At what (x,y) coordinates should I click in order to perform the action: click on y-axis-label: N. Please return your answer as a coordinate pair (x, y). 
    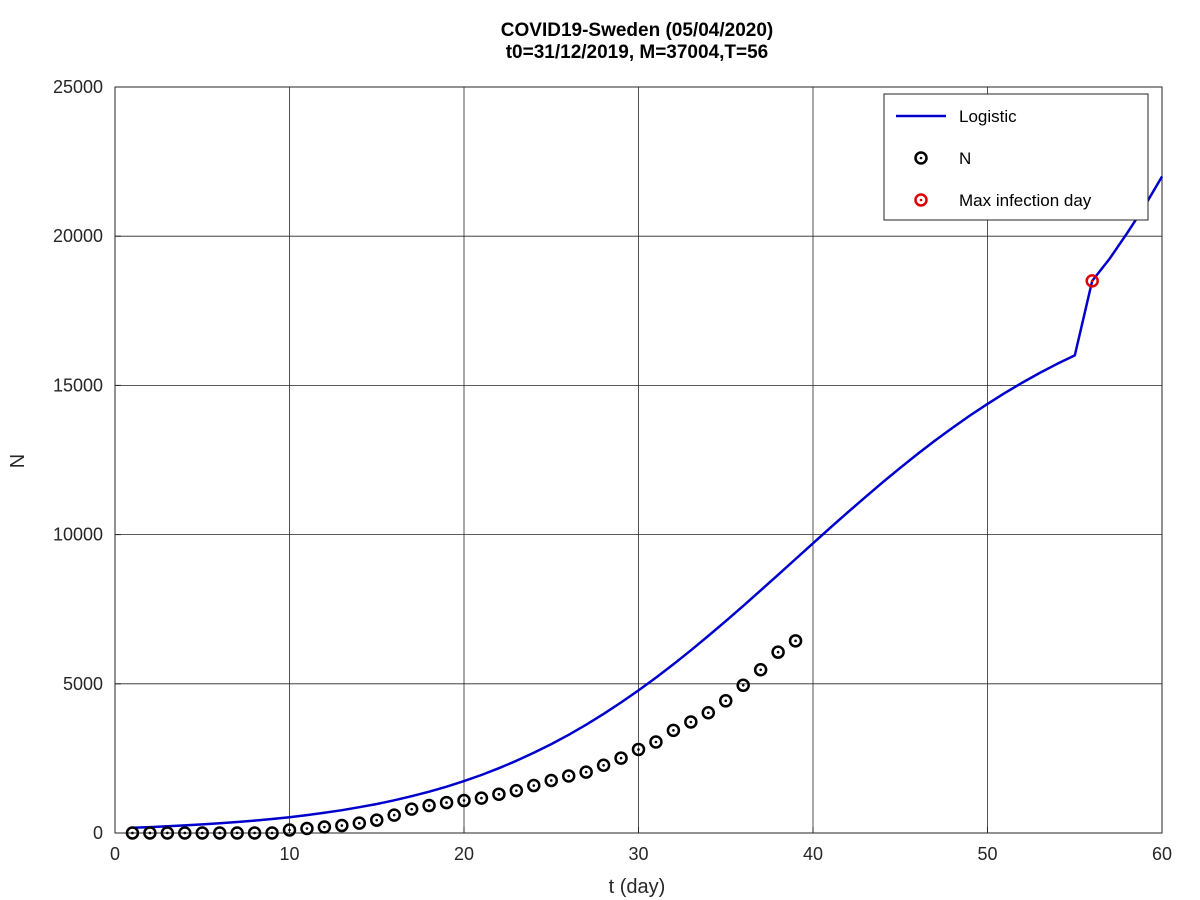
    Looking at the image, I should click on (18, 461).